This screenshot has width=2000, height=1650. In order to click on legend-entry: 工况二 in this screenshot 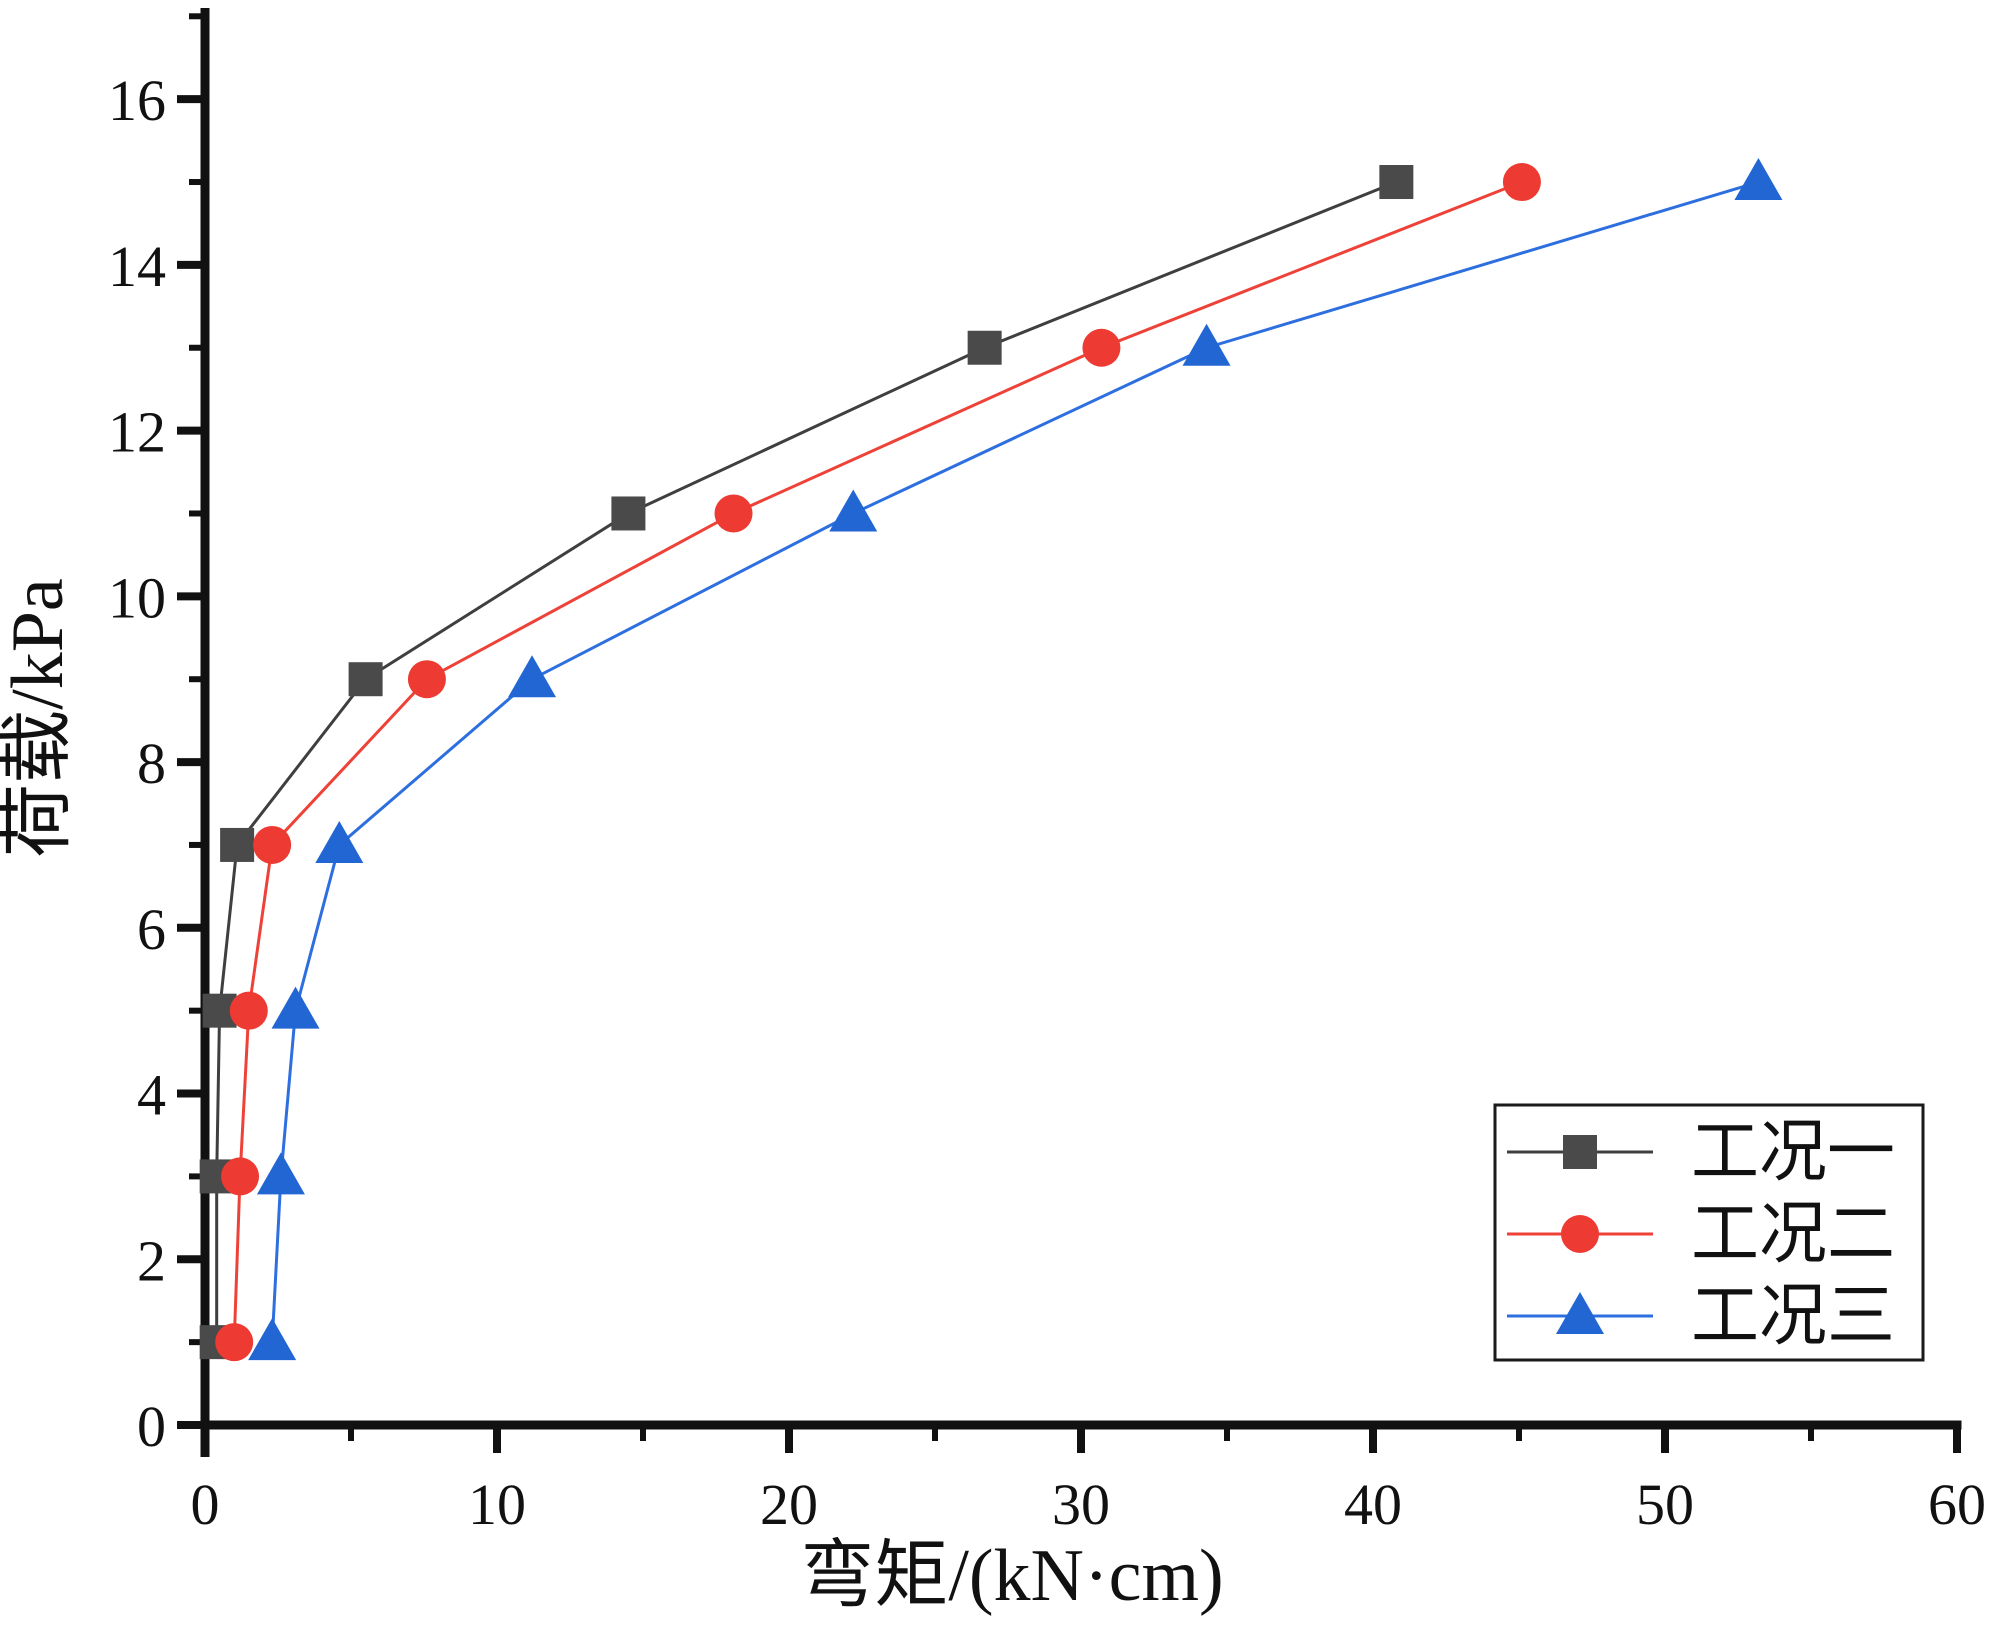, I will do `click(1701, 1234)`.